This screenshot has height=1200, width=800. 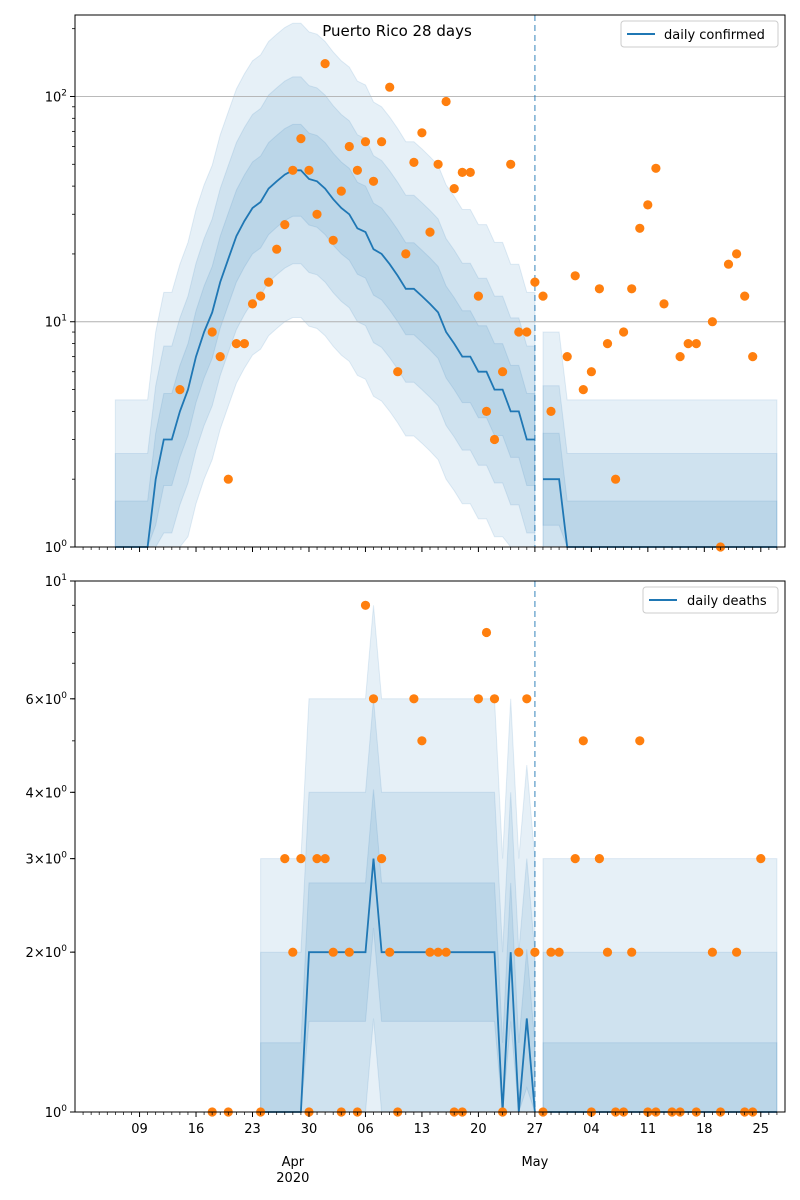 I want to click on date-tick-label: 20, so click(x=478, y=1129).